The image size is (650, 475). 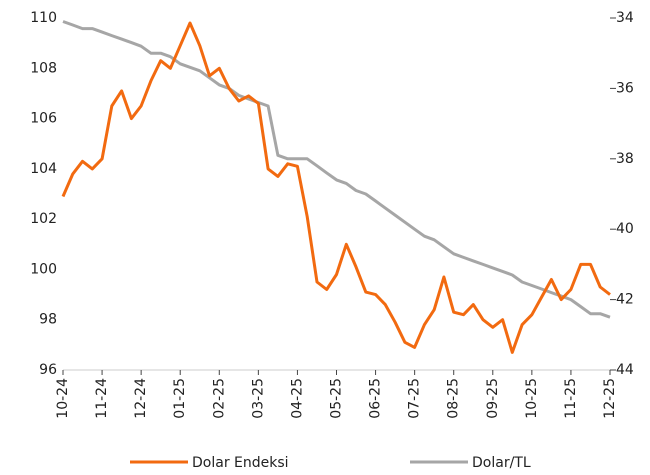 What do you see at coordinates (610, 398) in the screenshot?
I see `x-tick-label: 12-25` at bounding box center [610, 398].